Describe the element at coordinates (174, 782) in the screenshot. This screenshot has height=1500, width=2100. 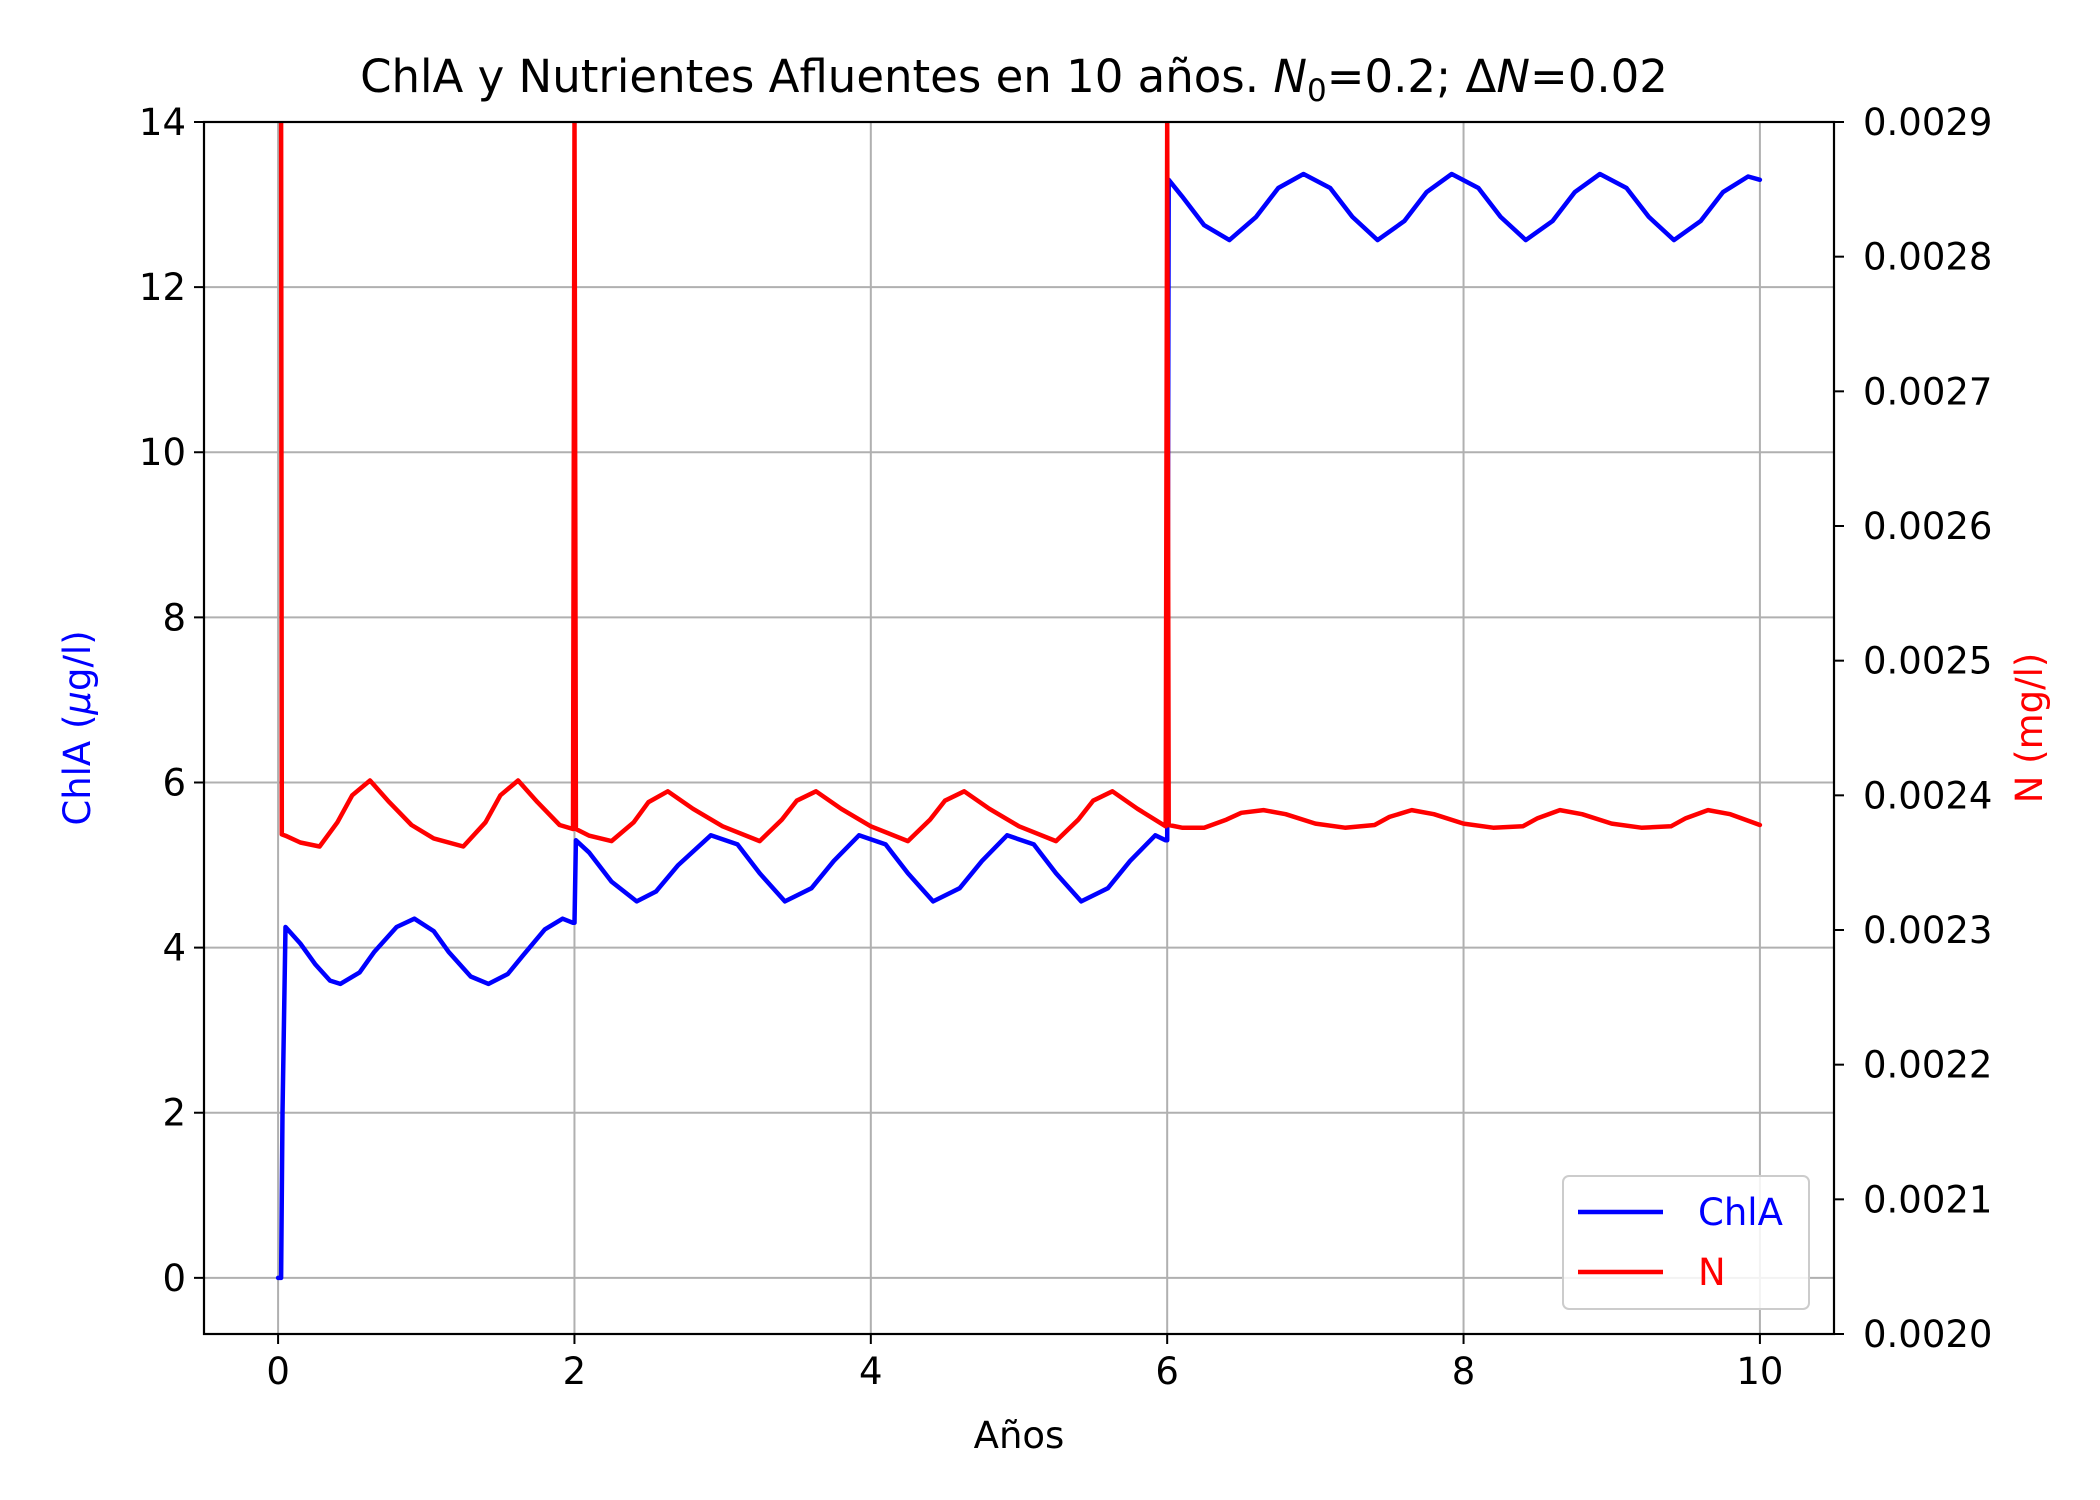
I see `y-left-tick-label: 6` at that location.